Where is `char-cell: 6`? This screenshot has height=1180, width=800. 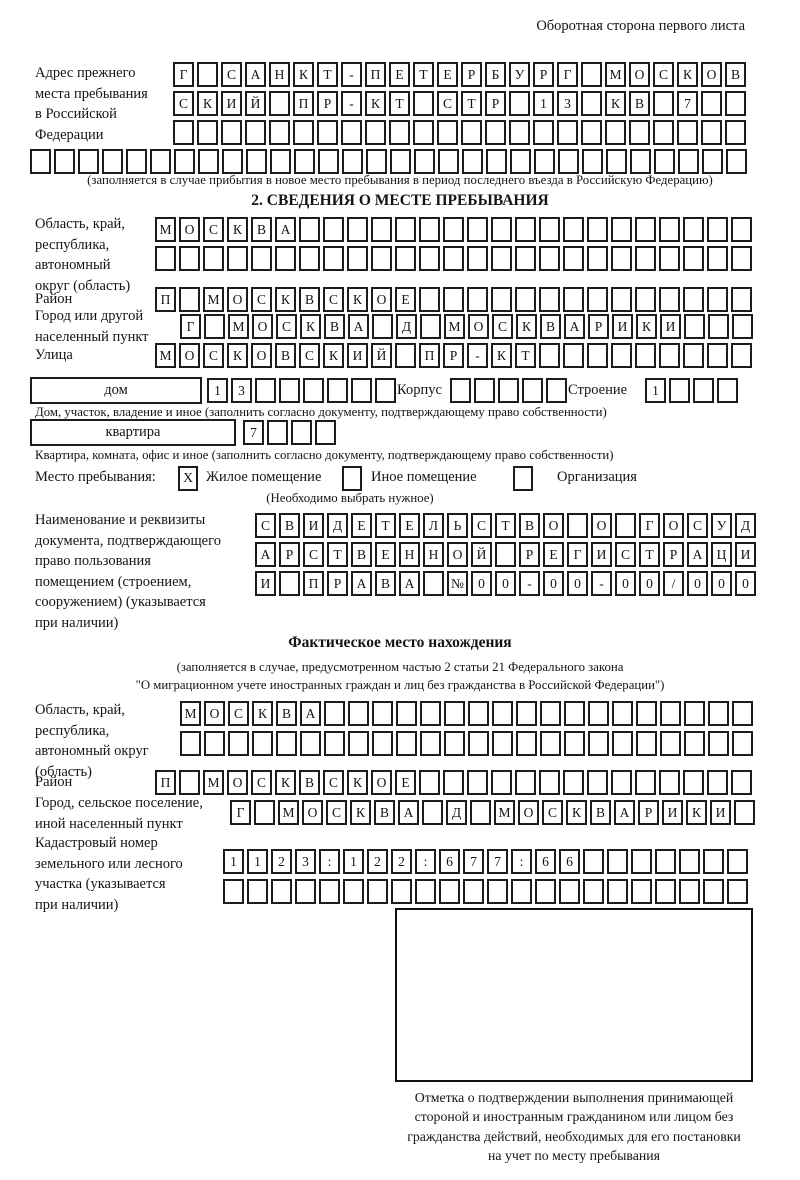
char-cell: 6 is located at coordinates (449, 861).